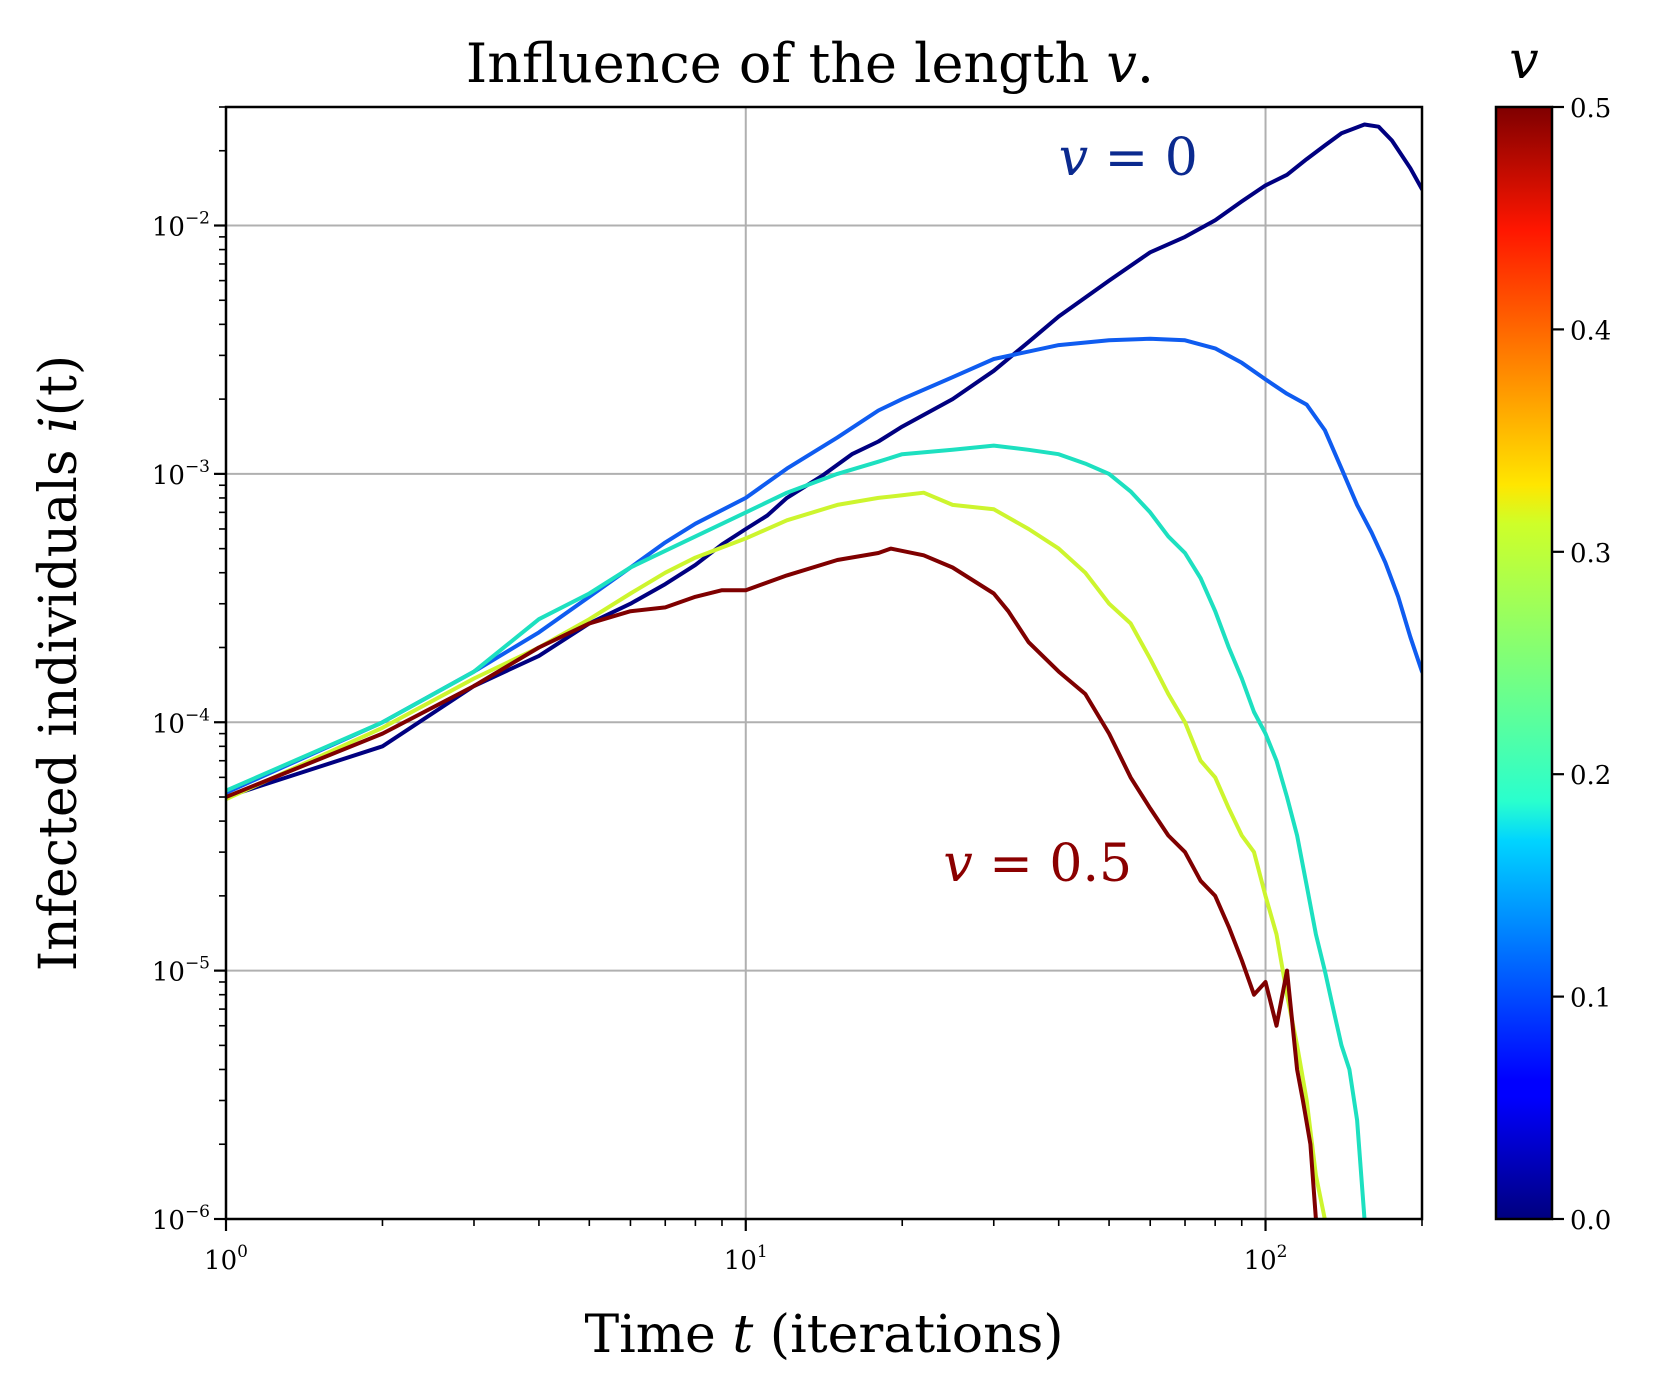  Describe the element at coordinates (1128, 158) in the screenshot. I see `annotation-v-0: v = 0` at that location.